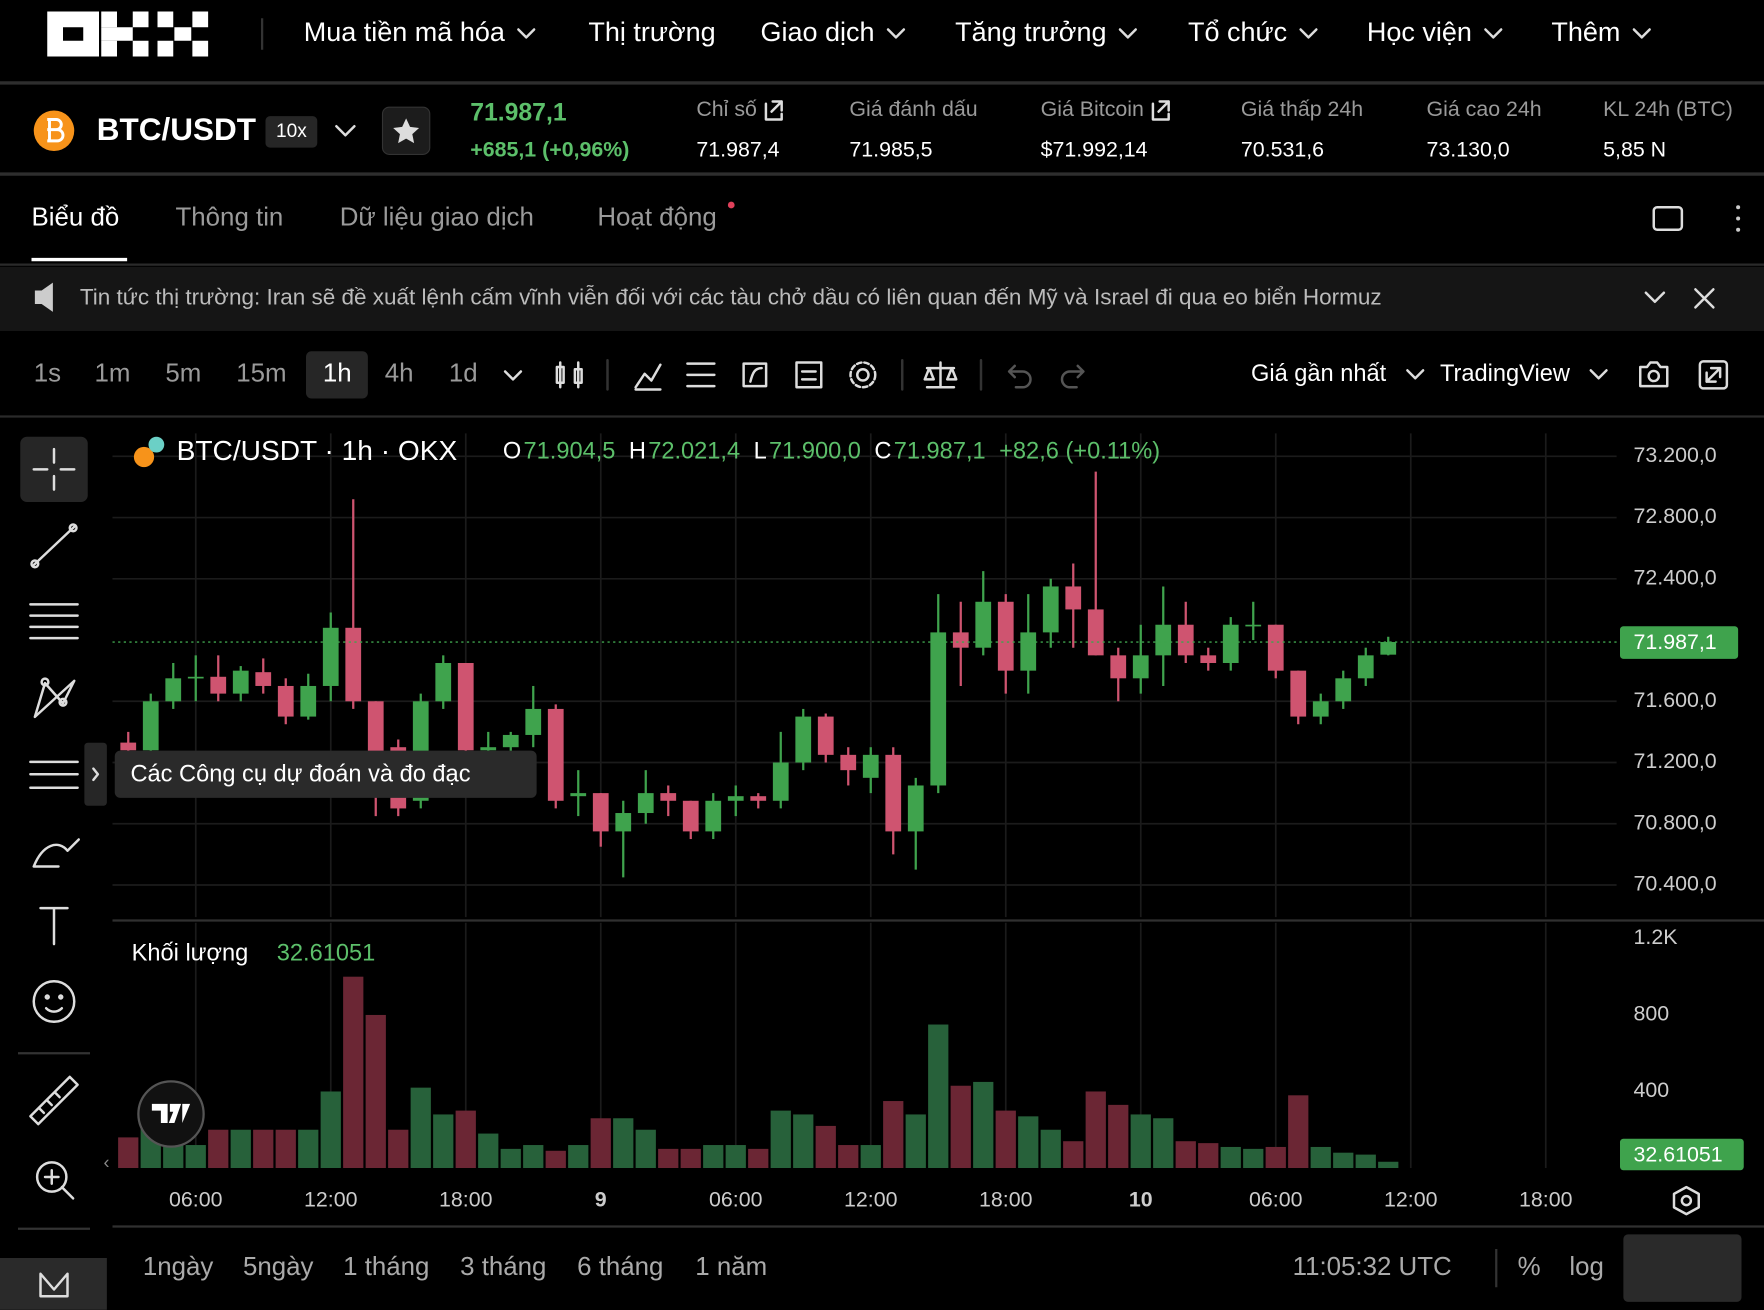 This screenshot has width=1764, height=1310. I want to click on menu-icon, so click(1738, 218).